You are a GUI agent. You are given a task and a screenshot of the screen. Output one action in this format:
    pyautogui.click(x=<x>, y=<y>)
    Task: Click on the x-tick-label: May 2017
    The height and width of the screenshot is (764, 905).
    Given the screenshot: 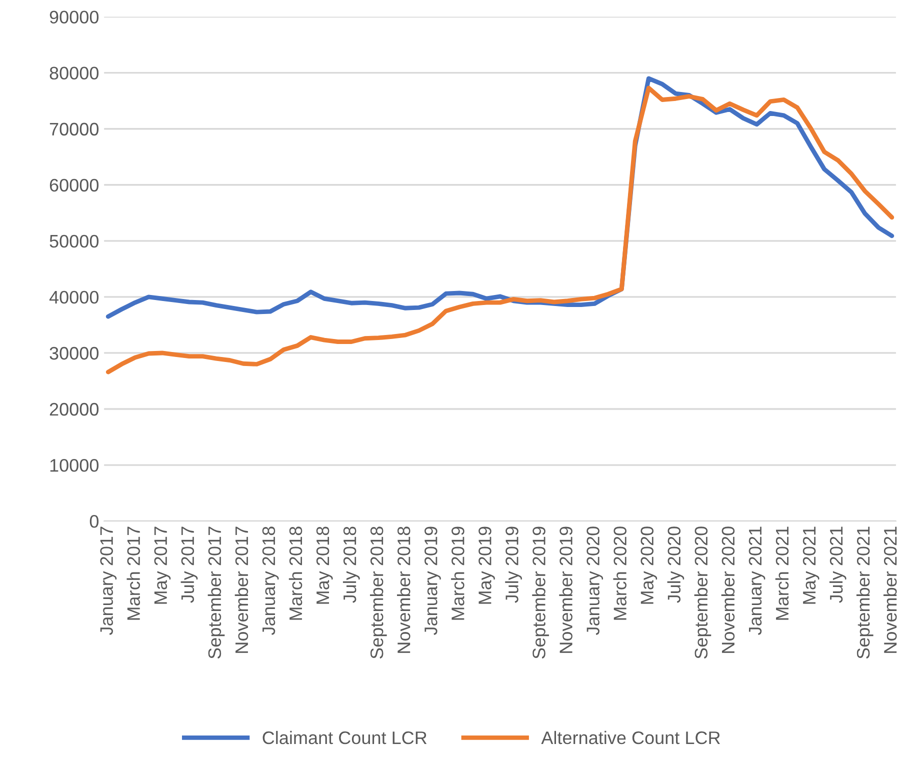 What is the action you would take?
    pyautogui.click(x=162, y=565)
    